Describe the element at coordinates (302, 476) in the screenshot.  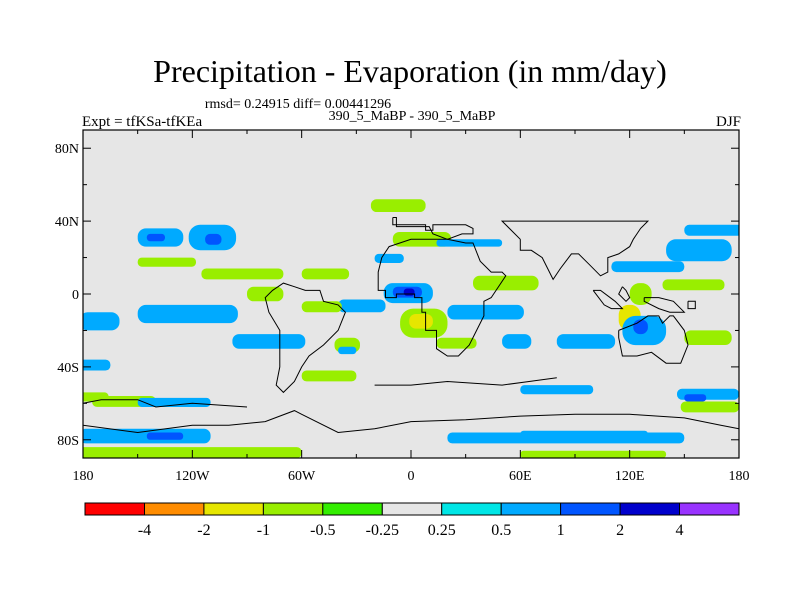
I see `x-tick-label-2: 60W` at that location.